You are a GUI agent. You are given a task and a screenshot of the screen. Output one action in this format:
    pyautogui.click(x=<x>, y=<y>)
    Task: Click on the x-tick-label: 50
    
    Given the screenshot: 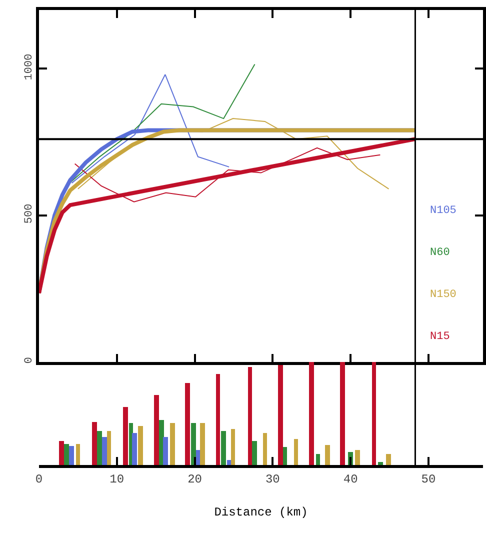 What is the action you would take?
    pyautogui.click(x=428, y=479)
    